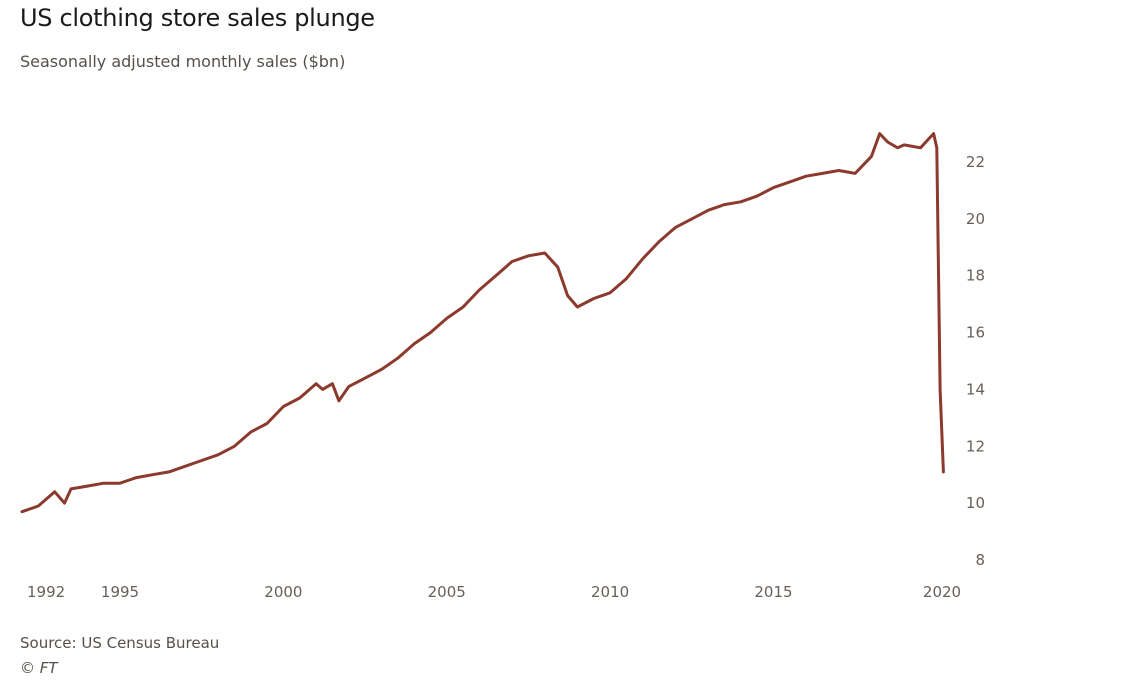 This screenshot has width=1124, height=692. Describe the element at coordinates (120, 592) in the screenshot. I see `x-tick-label: 1995` at that location.